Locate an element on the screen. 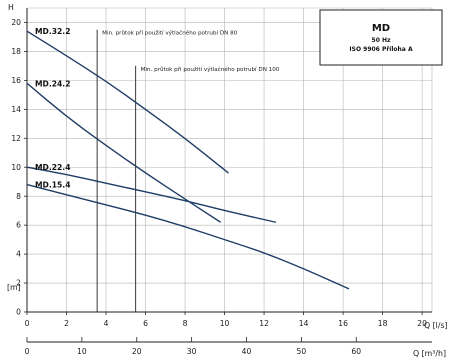 The width and height of the screenshot is (450, 361). x2-tick-label: 60 is located at coordinates (356, 351).